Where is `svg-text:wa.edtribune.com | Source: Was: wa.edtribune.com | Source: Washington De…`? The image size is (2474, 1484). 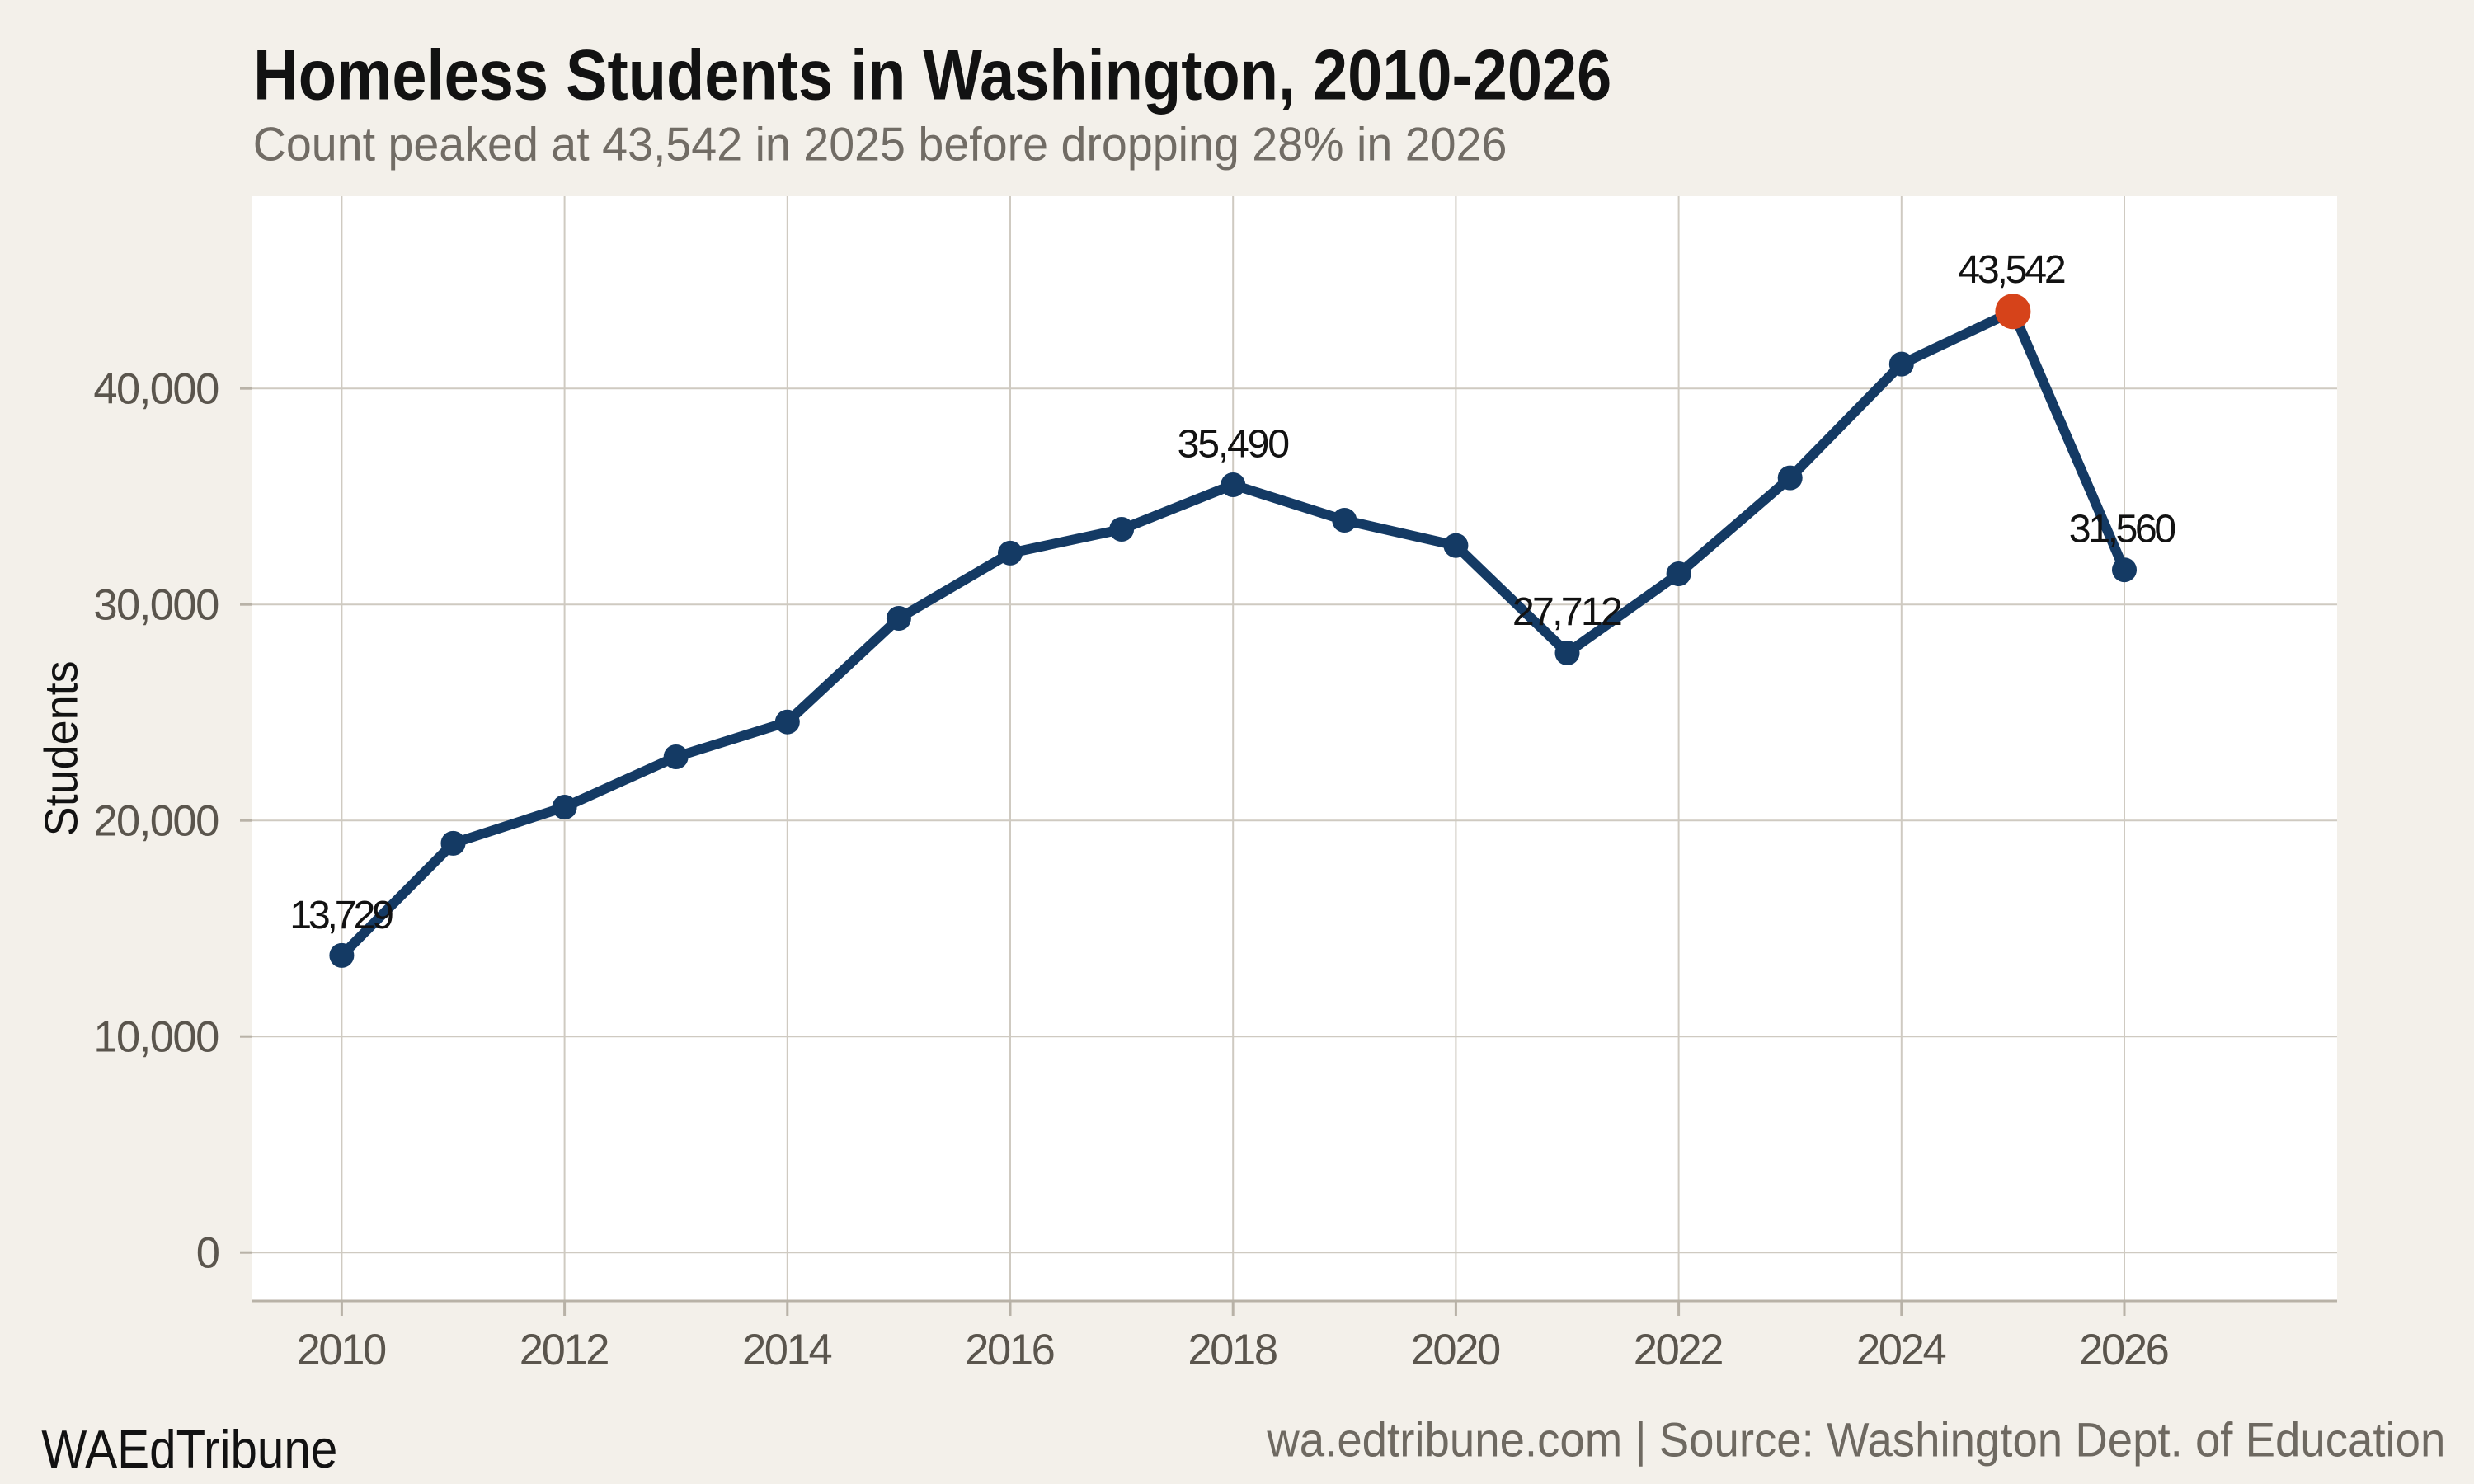 svg-text:wa.edtribune.com | Source: Was: wa.edtribune.com | Source: Washington De… is located at coordinates (1855, 1441).